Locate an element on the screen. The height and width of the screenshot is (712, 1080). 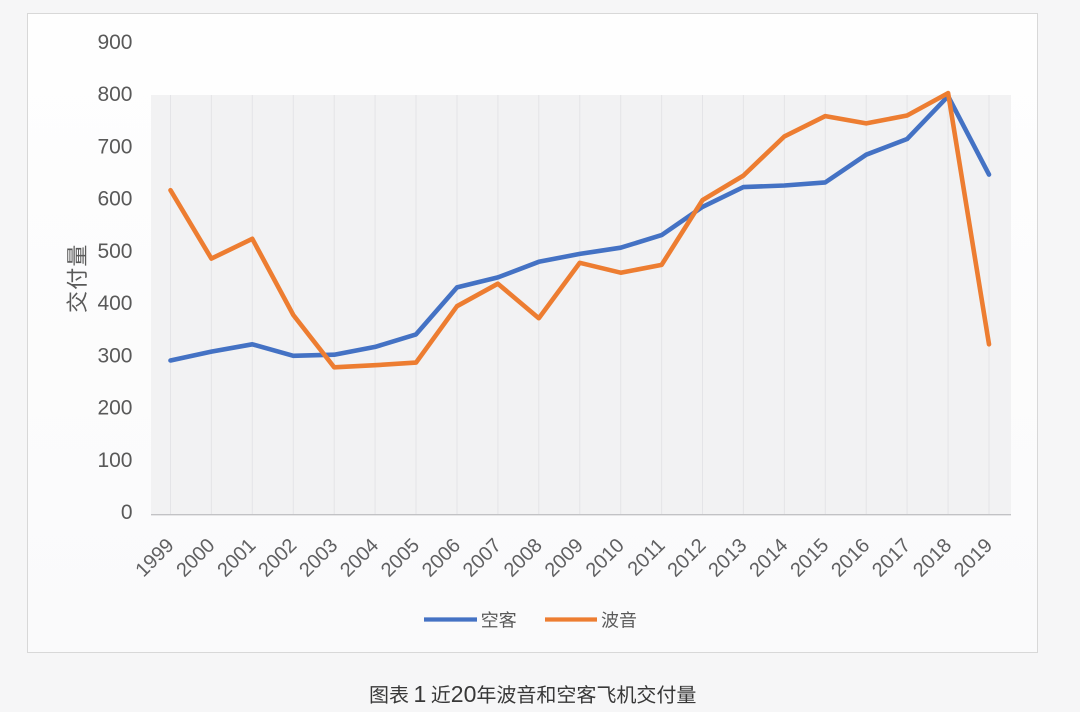
svg-text: 600 is located at coordinates (114, 199).